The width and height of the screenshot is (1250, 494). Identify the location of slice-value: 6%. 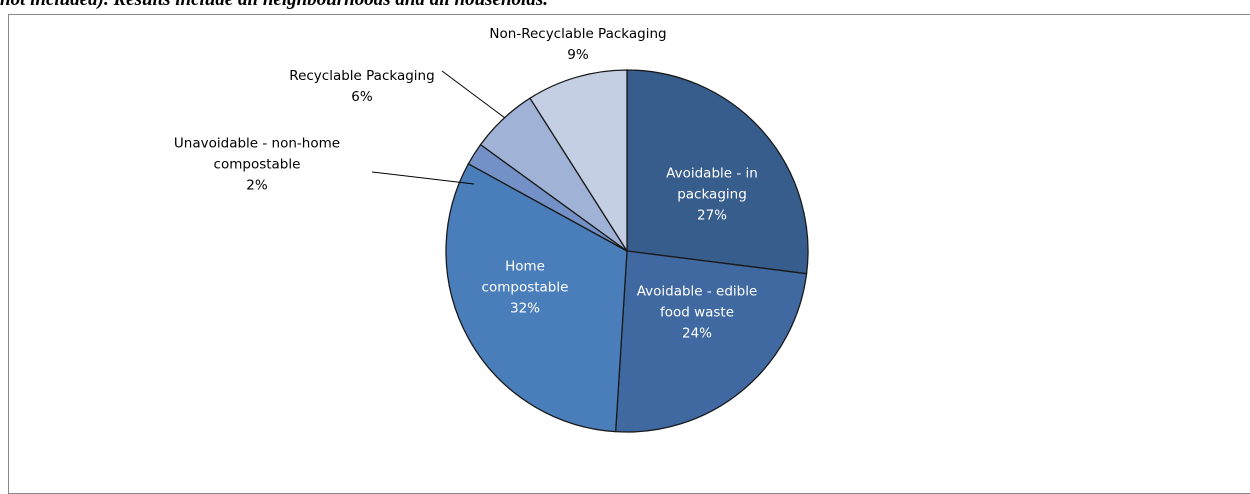
(362, 97).